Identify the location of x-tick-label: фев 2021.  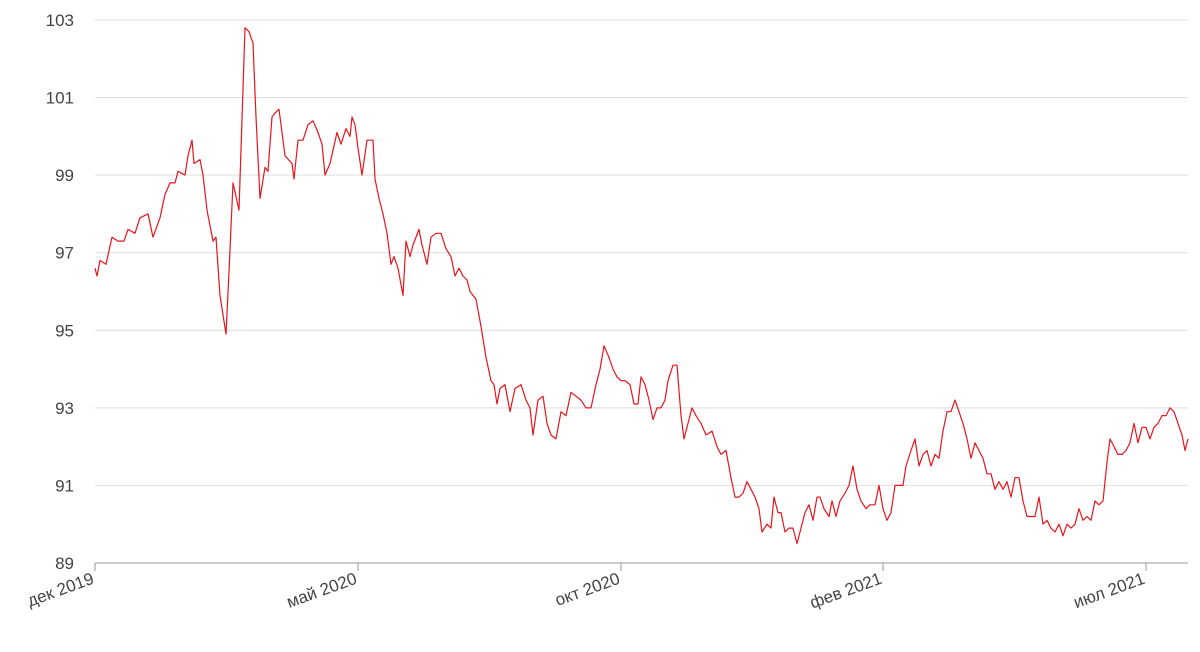
(845, 591).